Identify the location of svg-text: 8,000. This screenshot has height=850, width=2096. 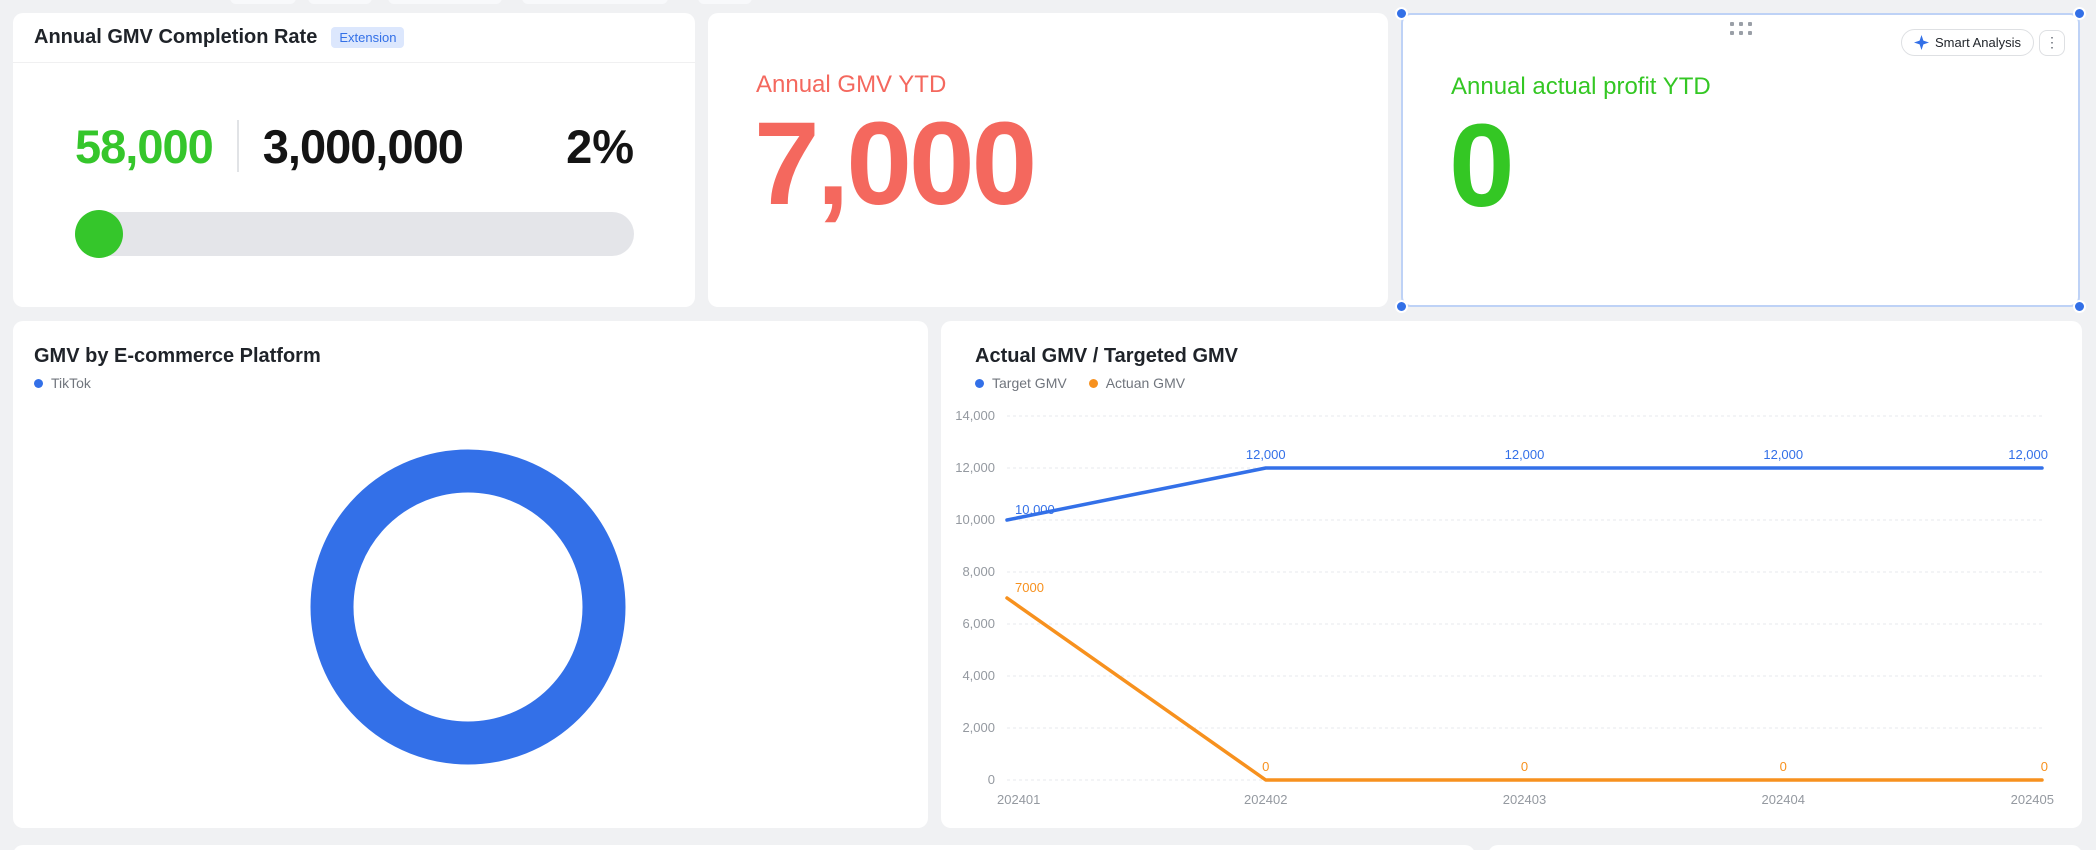
(978, 571).